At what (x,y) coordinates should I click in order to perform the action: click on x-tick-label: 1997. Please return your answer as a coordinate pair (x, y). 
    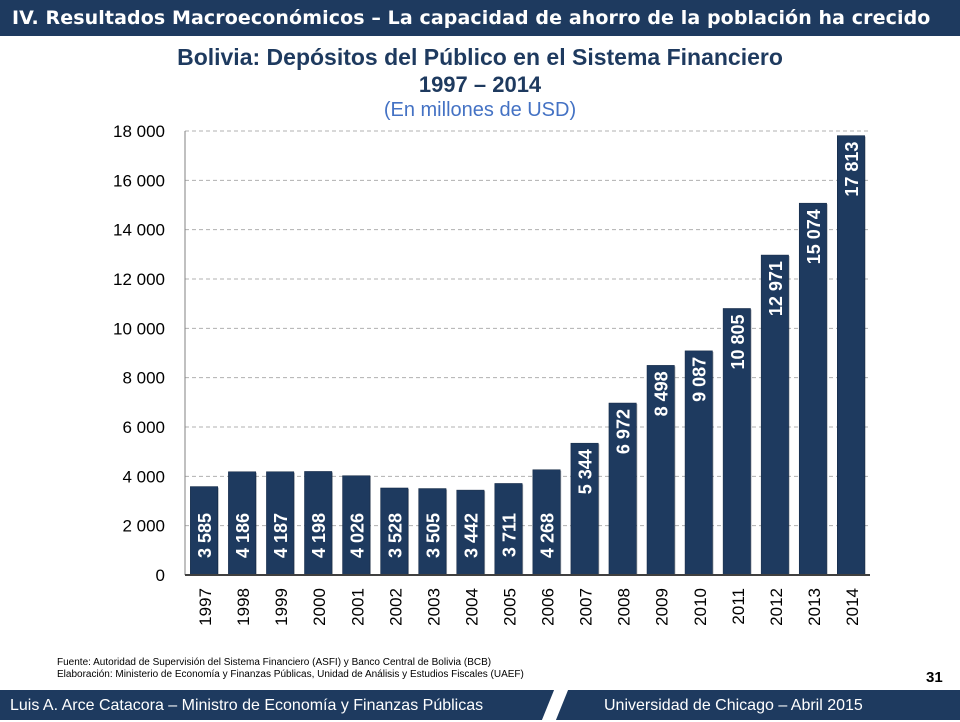
    Looking at the image, I should click on (205, 607).